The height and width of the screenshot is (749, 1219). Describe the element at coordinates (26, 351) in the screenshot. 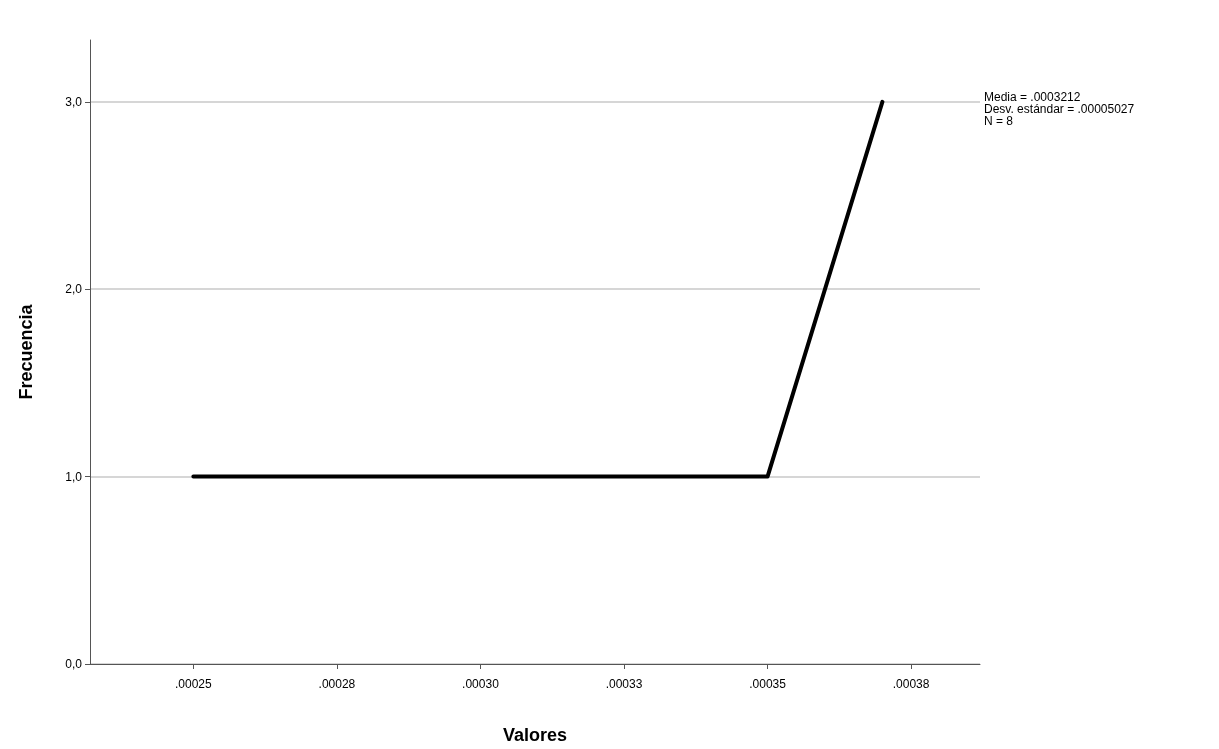

I see `y-axis-title: Frecuencia` at that location.